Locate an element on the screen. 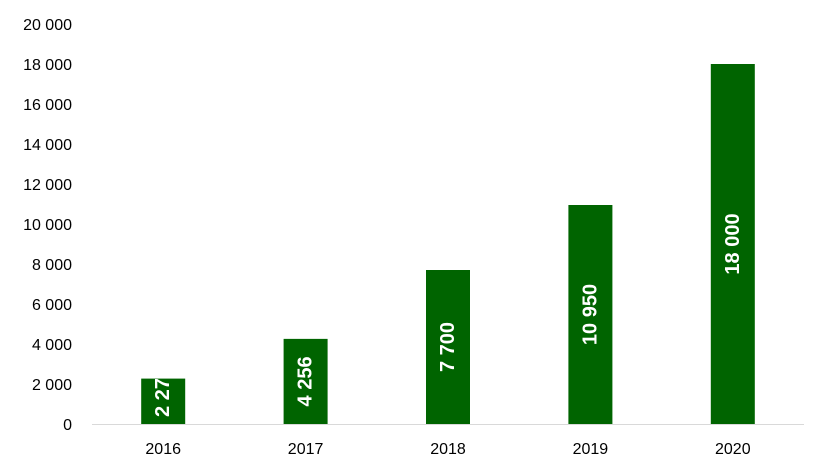 Image resolution: width=828 pixels, height=473 pixels. y-tick-label: 12 000 is located at coordinates (47, 185).